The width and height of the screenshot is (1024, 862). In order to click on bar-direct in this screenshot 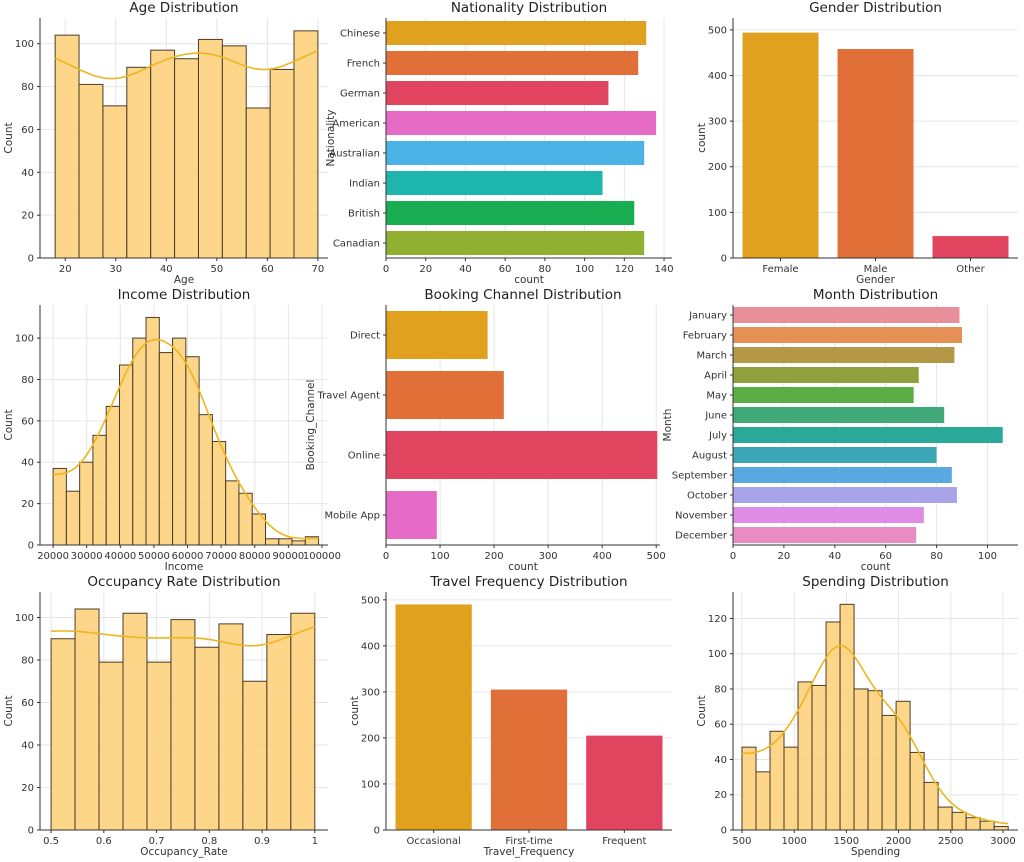, I will do `click(437, 335)`.